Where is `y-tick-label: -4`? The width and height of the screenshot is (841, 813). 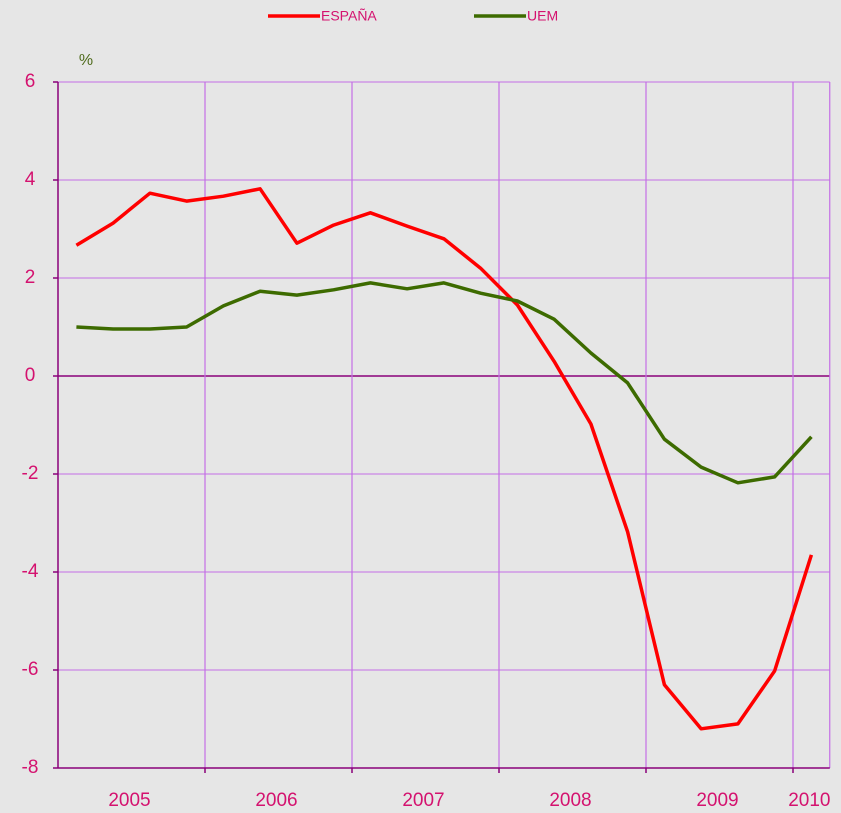
y-tick-label: -4 is located at coordinates (30, 571).